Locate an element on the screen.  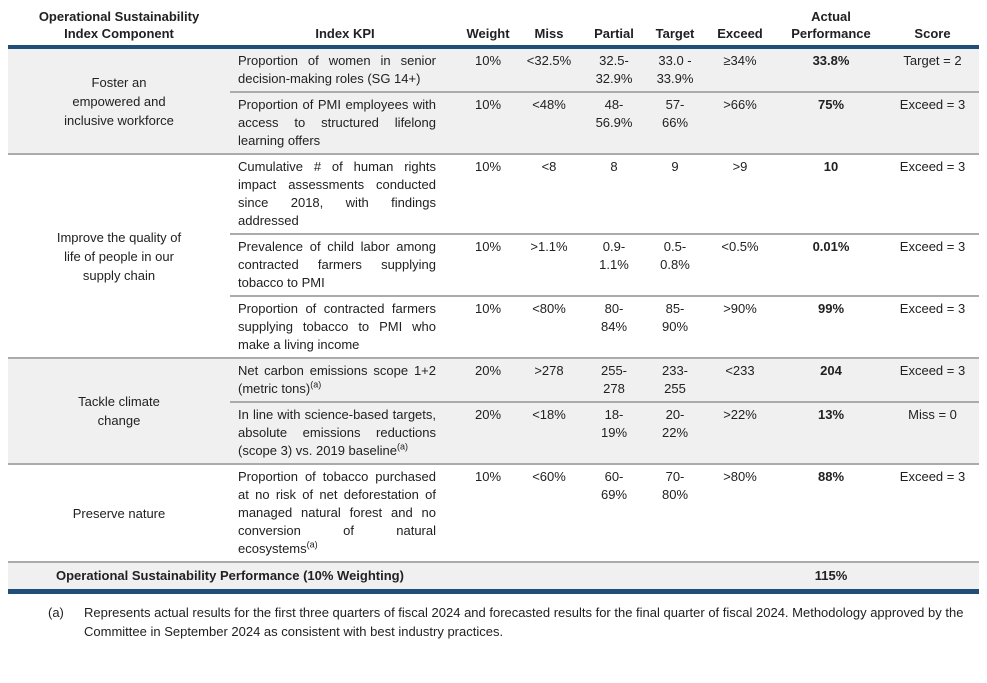
component-label: Preserve nature is located at coordinates (119, 513).